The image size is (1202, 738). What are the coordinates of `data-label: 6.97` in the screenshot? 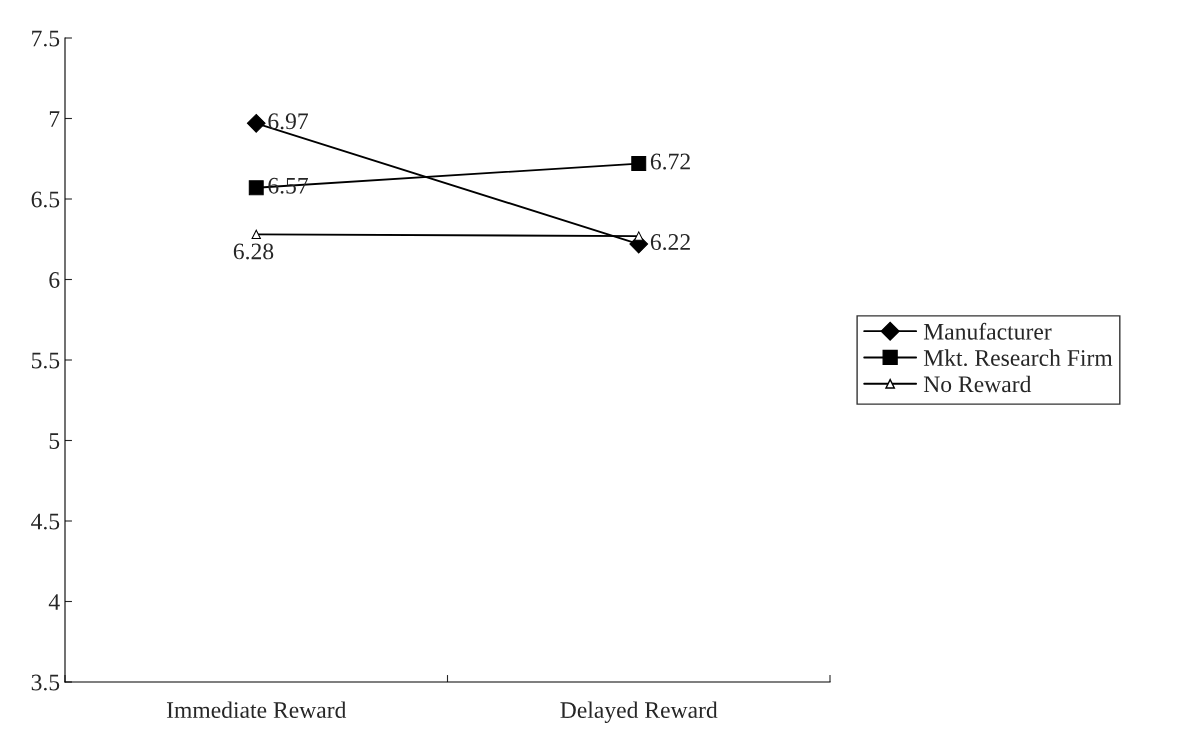 It's located at (288, 121).